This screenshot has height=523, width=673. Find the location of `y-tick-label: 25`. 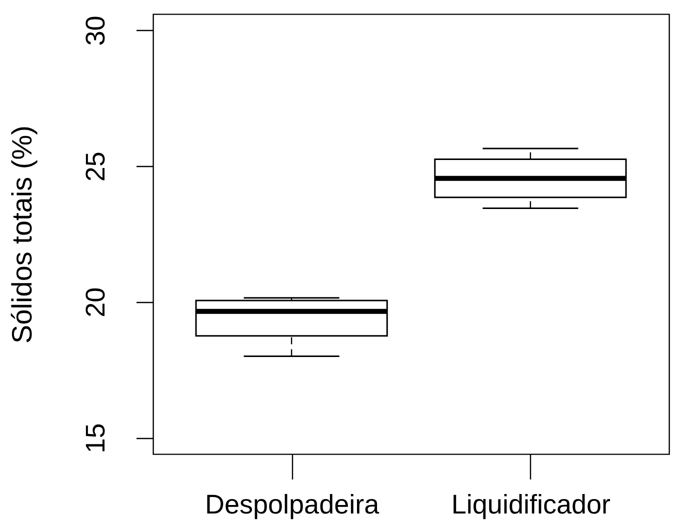

y-tick-label: 25 is located at coordinates (95, 167).